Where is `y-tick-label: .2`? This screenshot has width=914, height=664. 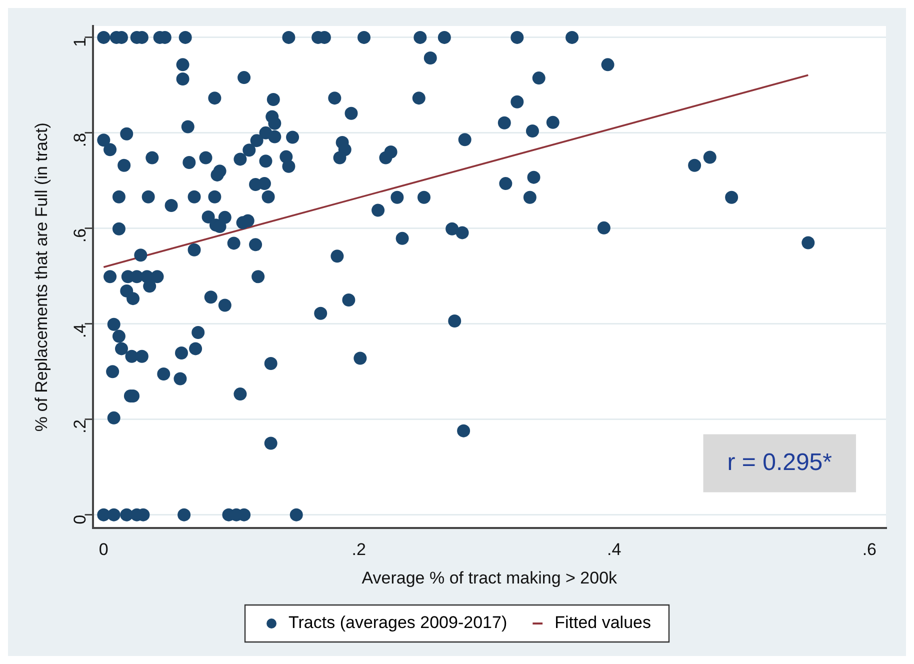 y-tick-label: .2 is located at coordinates (80, 426).